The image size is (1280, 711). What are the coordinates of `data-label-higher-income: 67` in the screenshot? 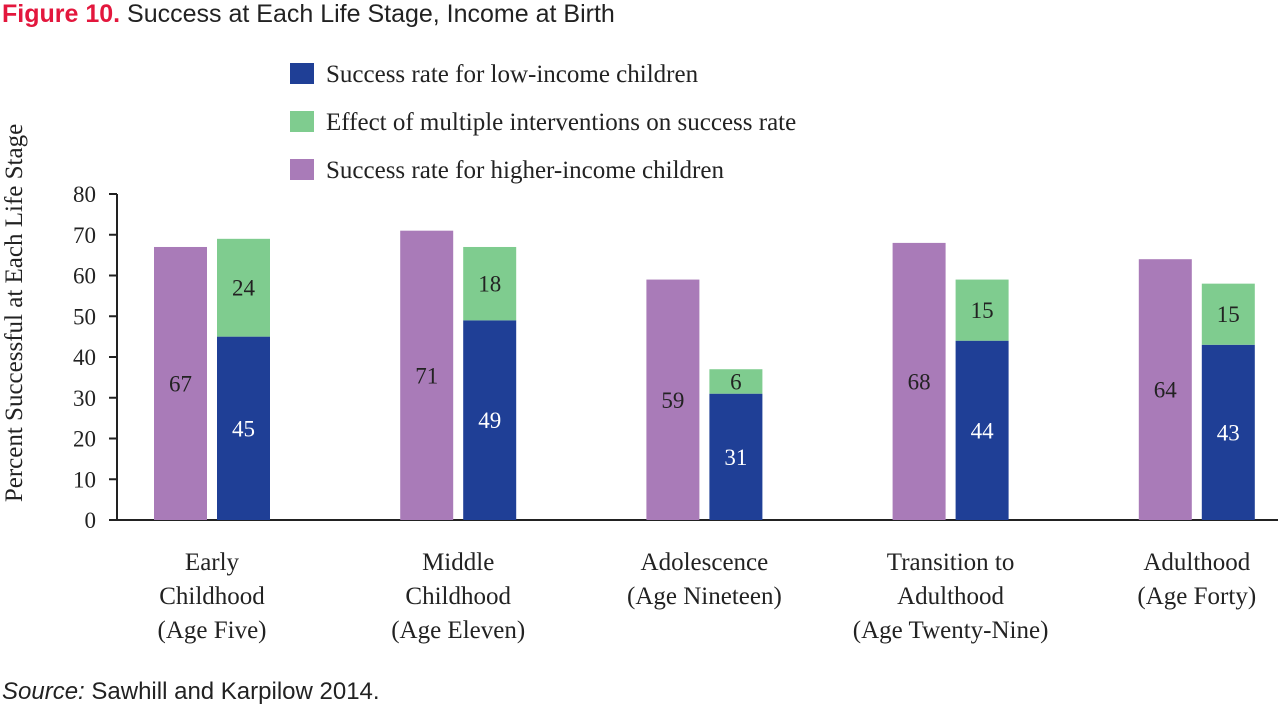 It's located at (180, 383).